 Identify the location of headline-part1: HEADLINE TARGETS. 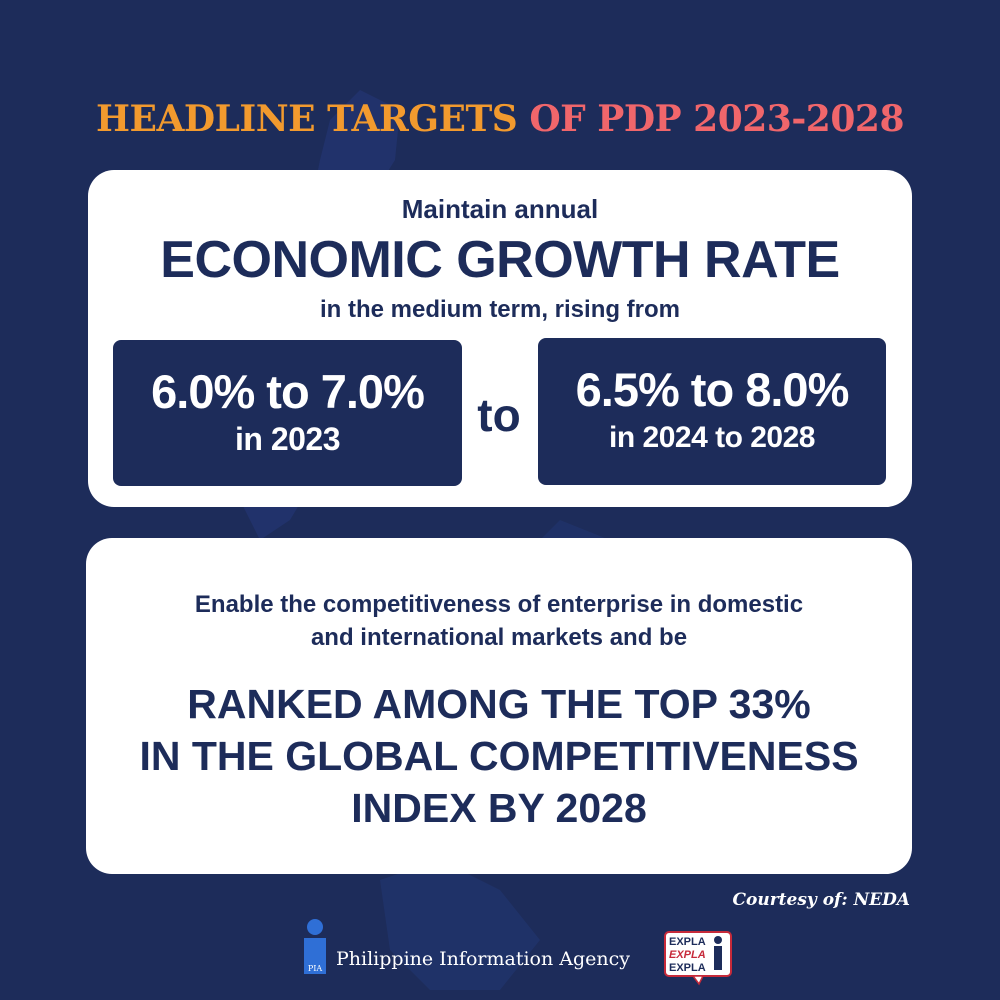
(307, 119).